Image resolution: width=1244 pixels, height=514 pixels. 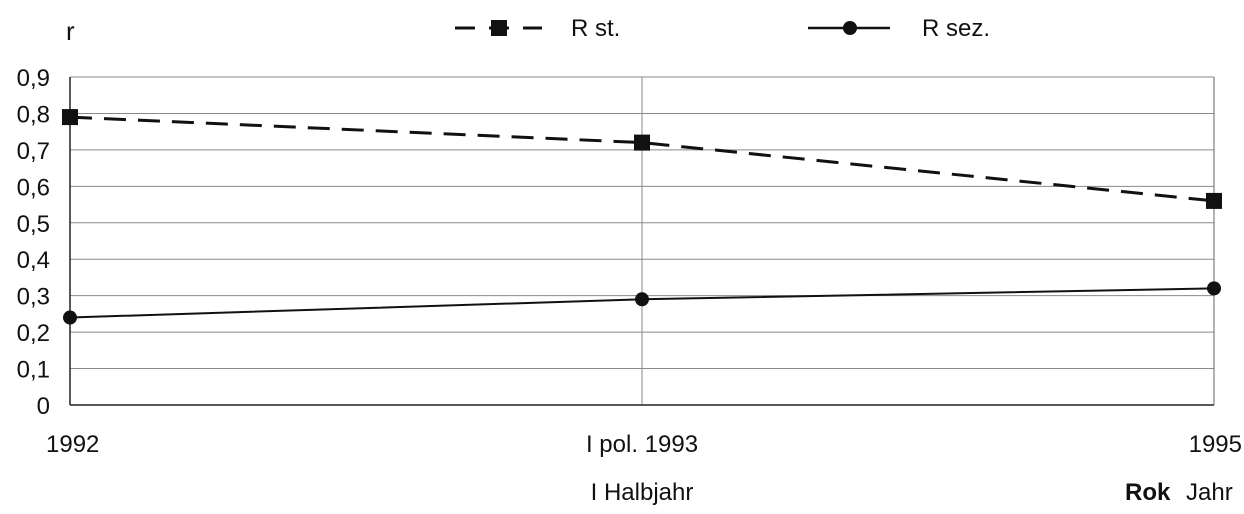 I want to click on legend-label-r-sez: R sez., so click(x=956, y=28).